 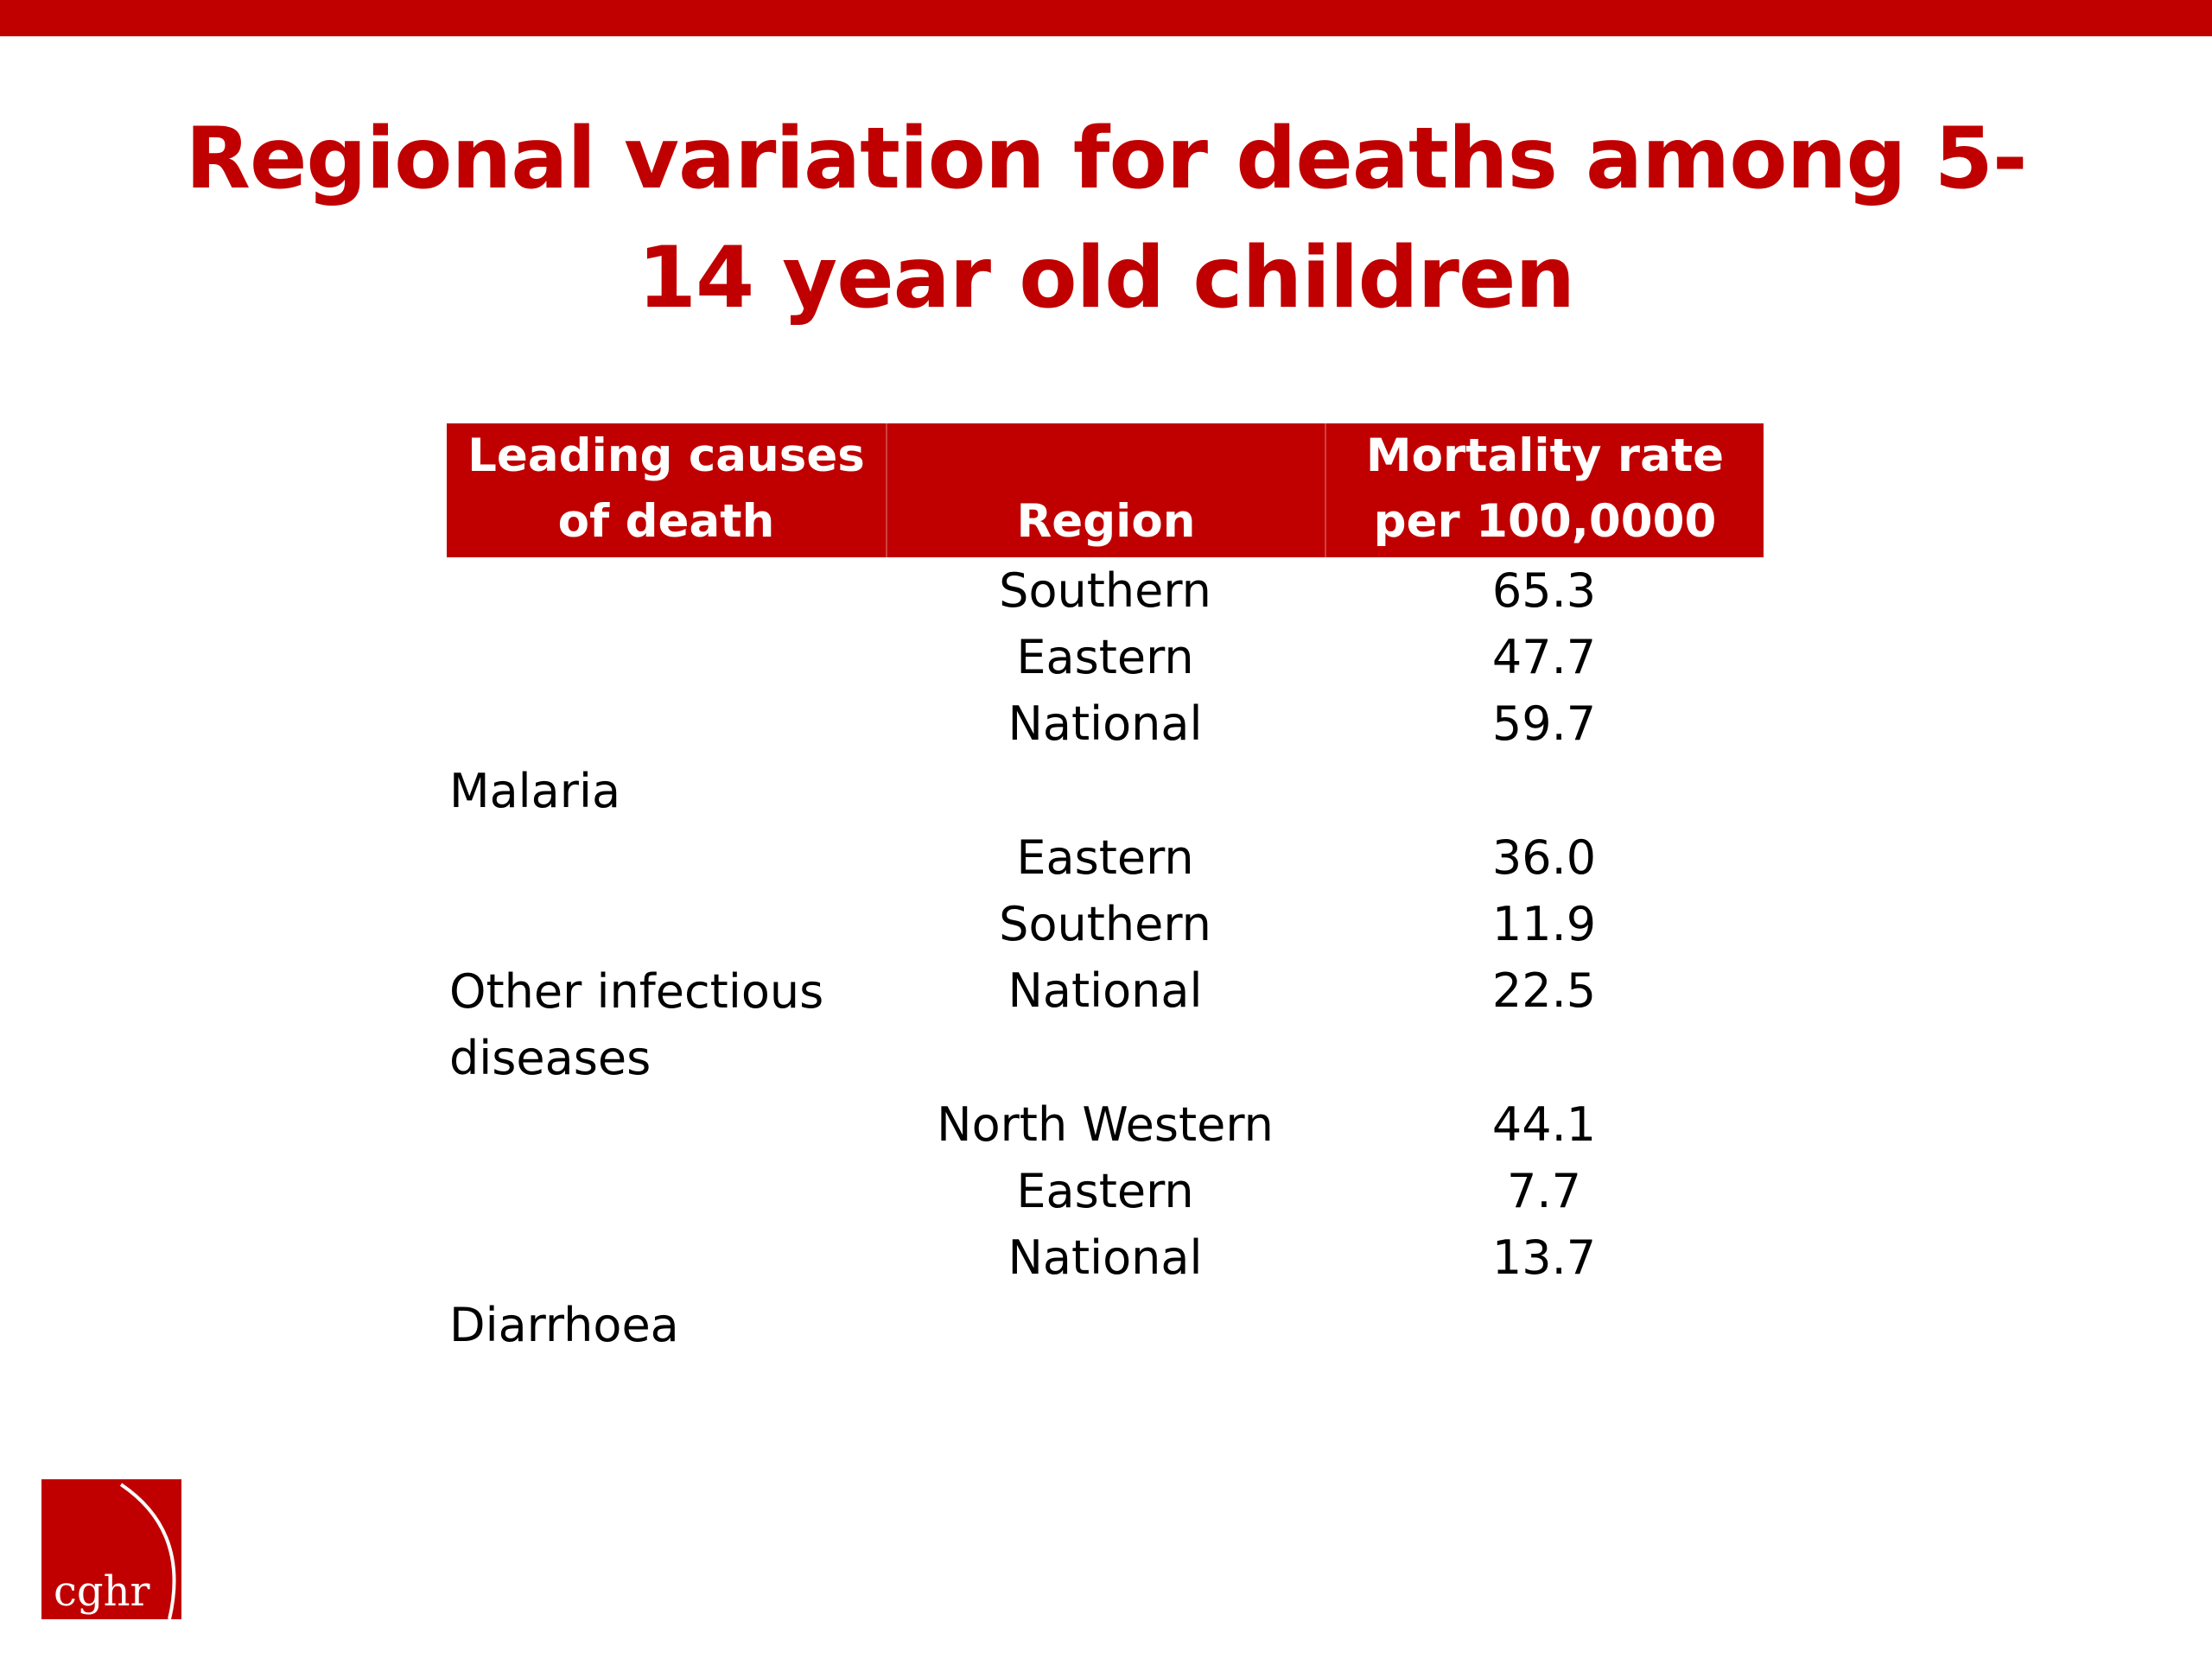 I want to click on header-cause: Leading causes of death, so click(x=666, y=488).